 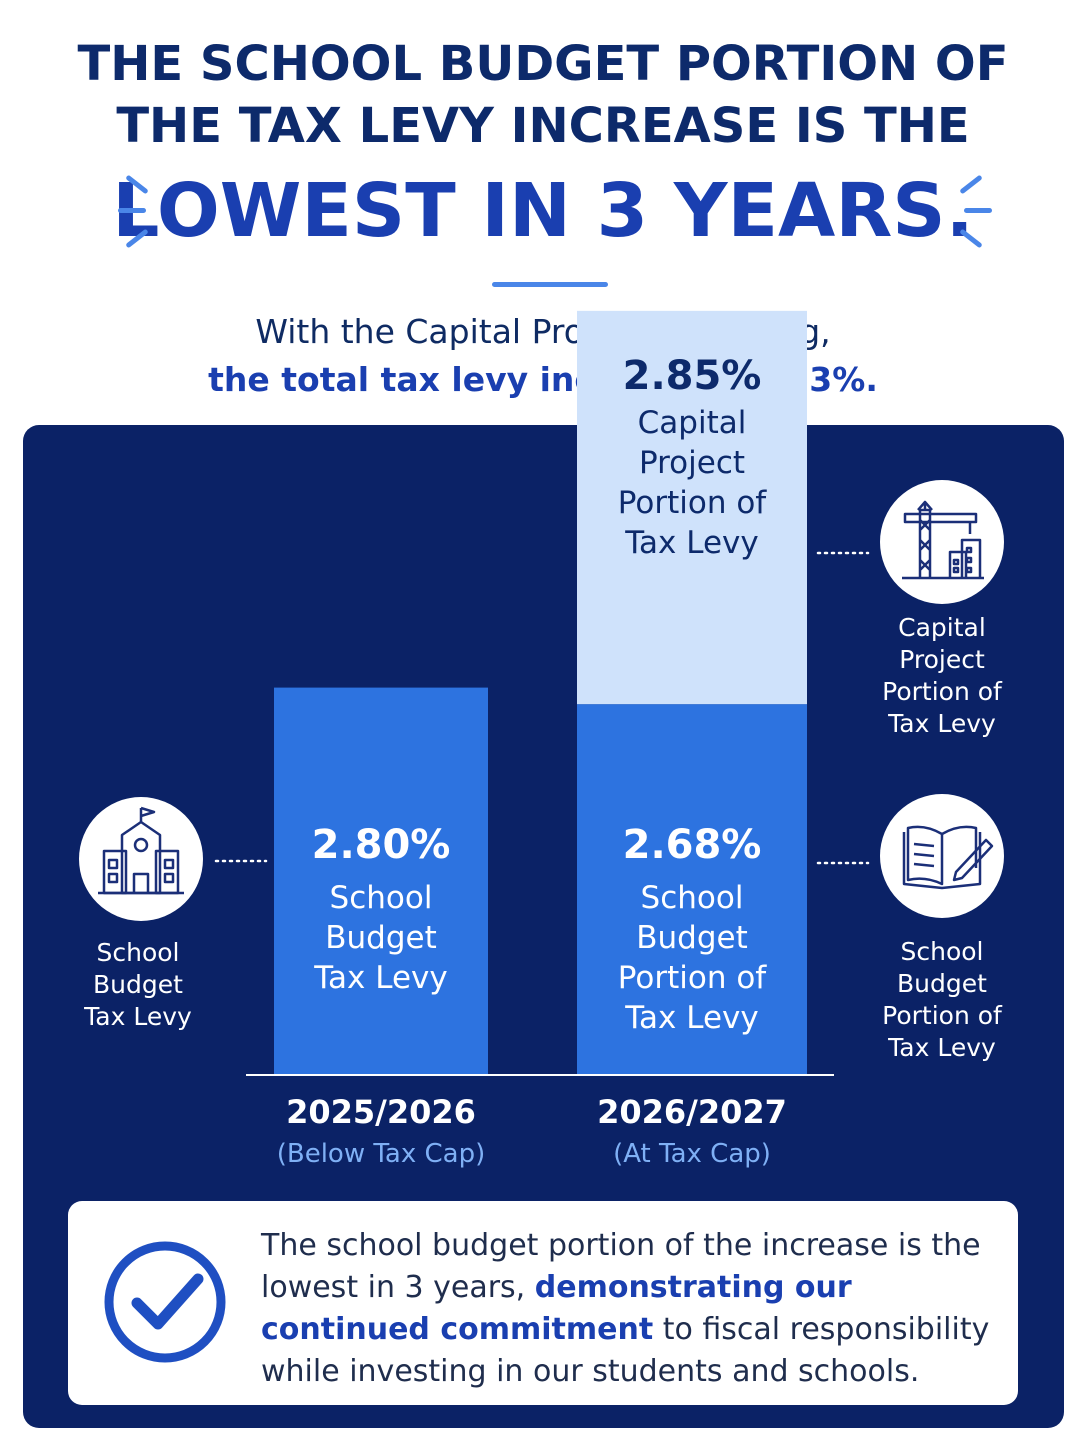 What do you see at coordinates (692, 1154) in the screenshot?
I see `x-tick-note-2: (At Tax Cap)` at bounding box center [692, 1154].